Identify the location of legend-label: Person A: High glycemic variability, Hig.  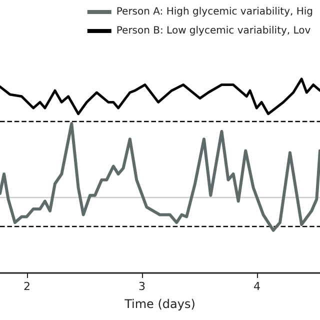
(215, 12).